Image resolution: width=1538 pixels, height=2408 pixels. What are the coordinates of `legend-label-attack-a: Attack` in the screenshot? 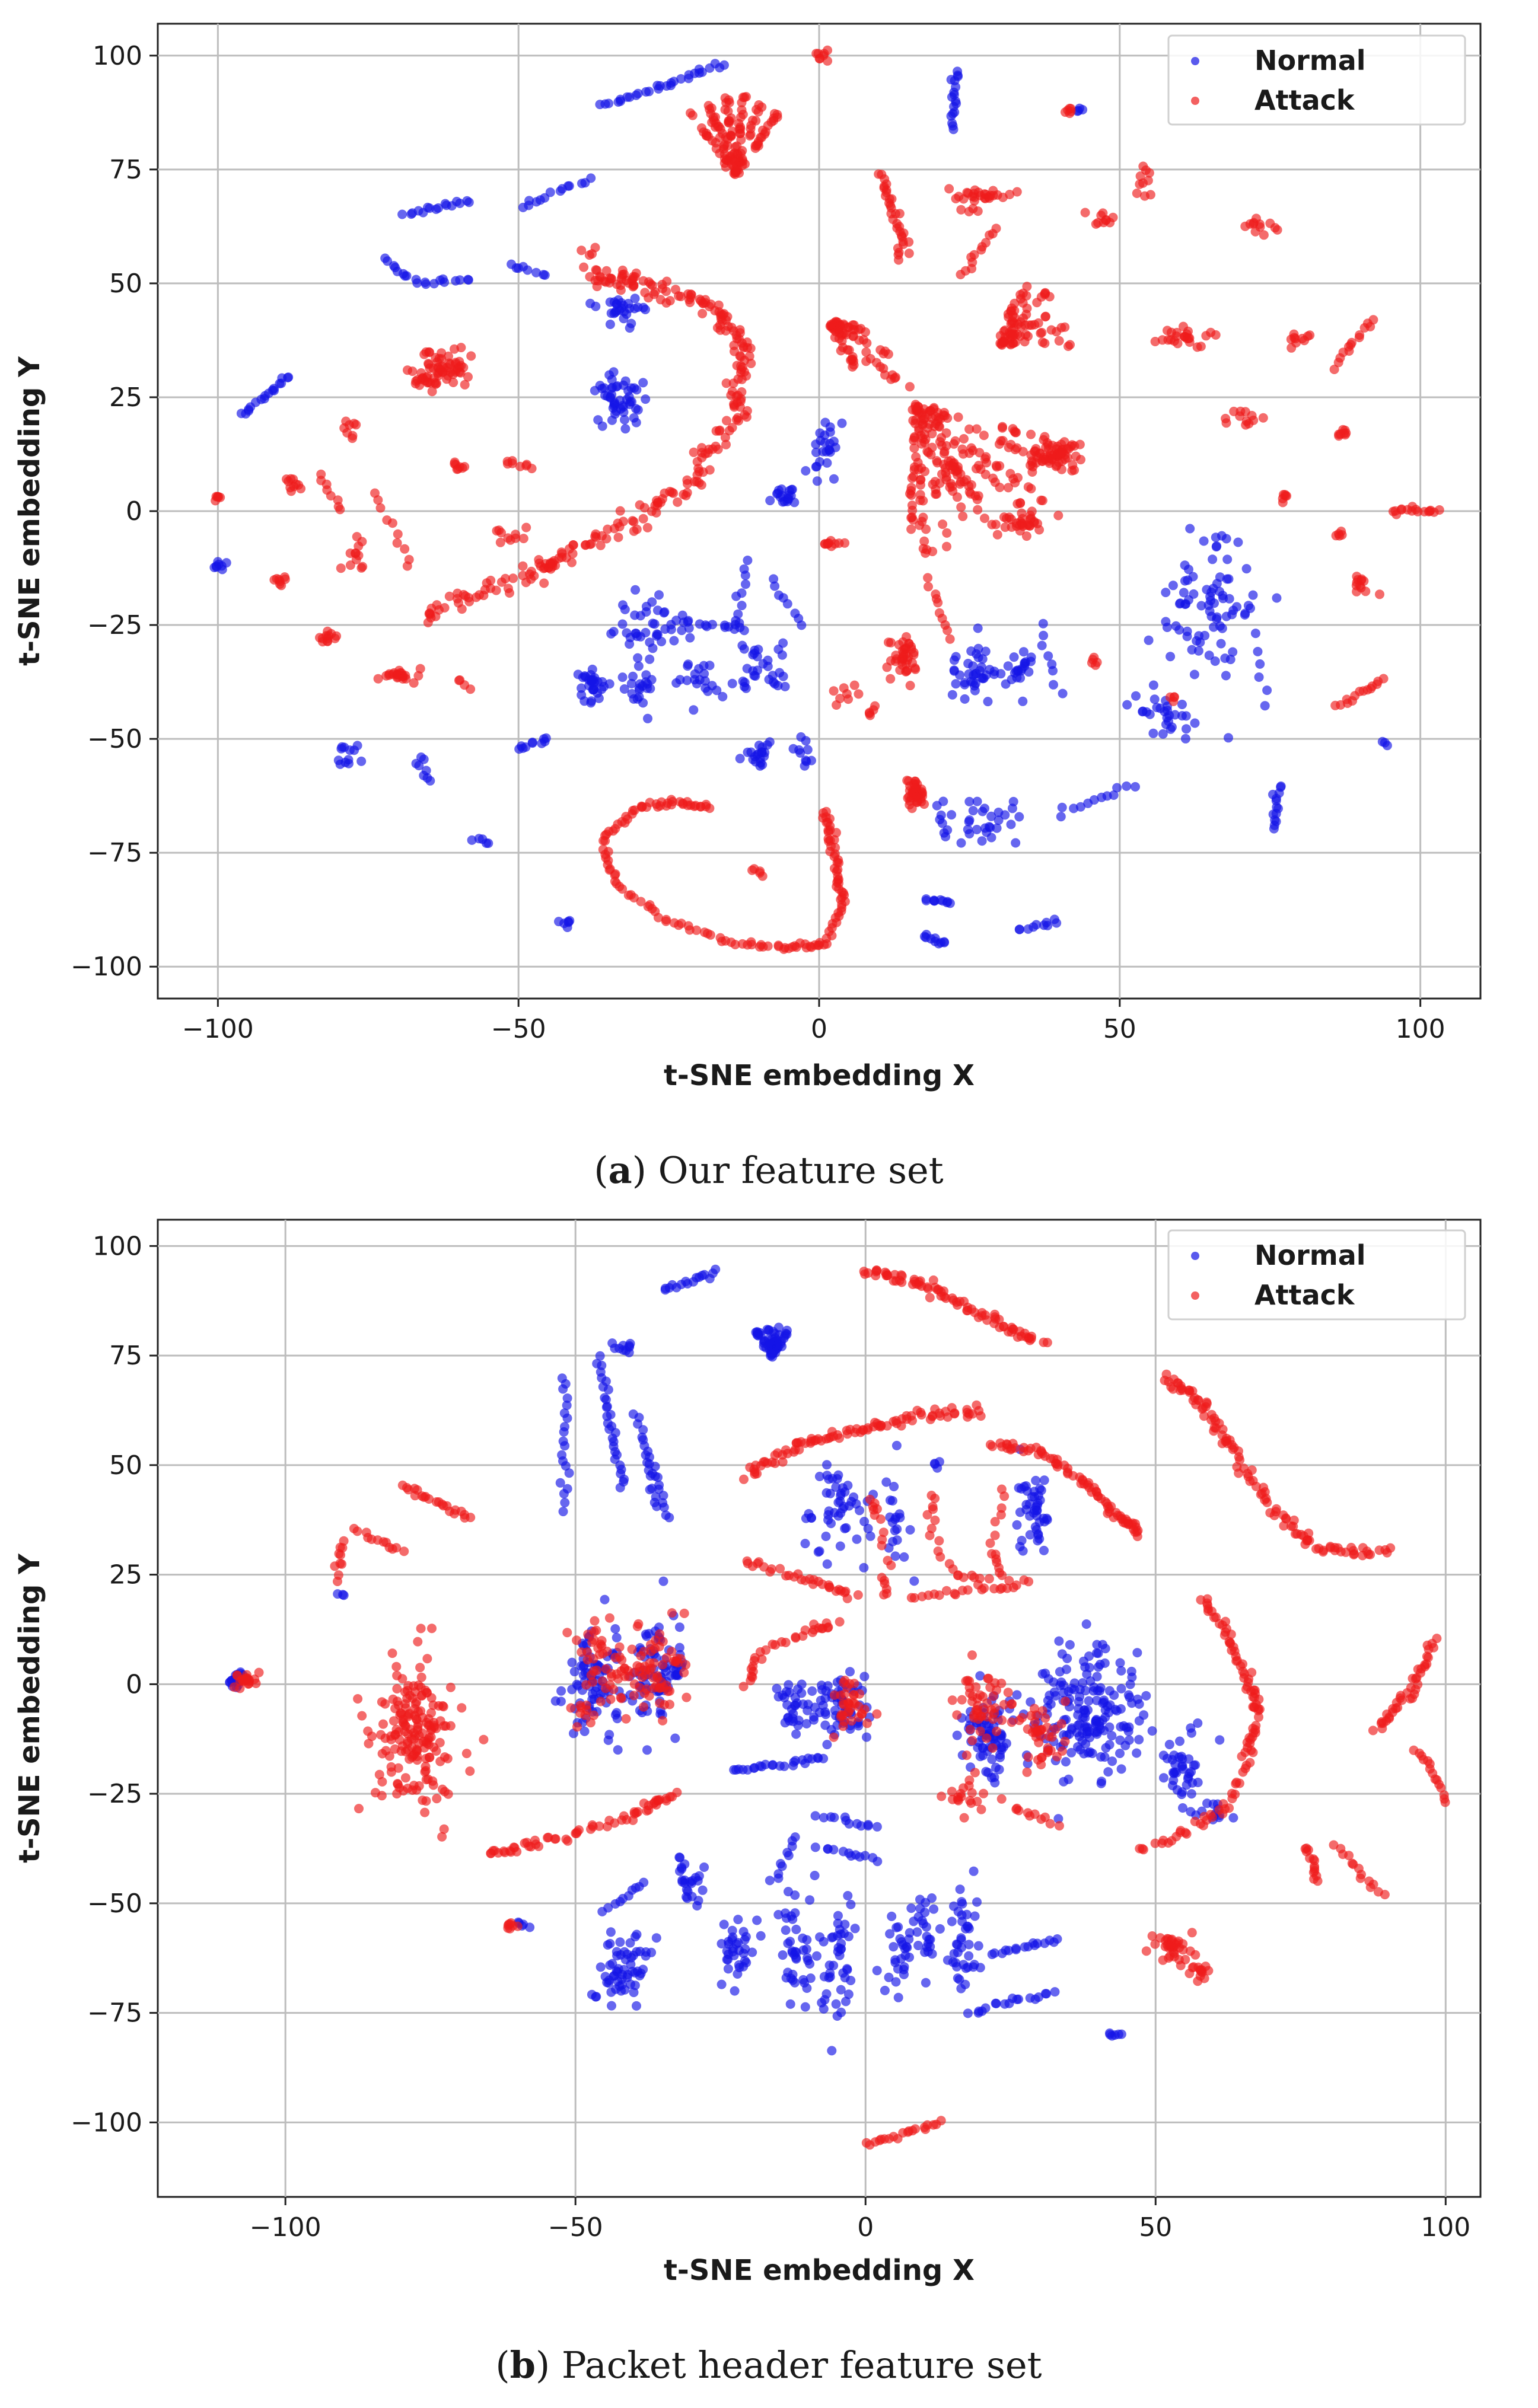 It's located at (1304, 100).